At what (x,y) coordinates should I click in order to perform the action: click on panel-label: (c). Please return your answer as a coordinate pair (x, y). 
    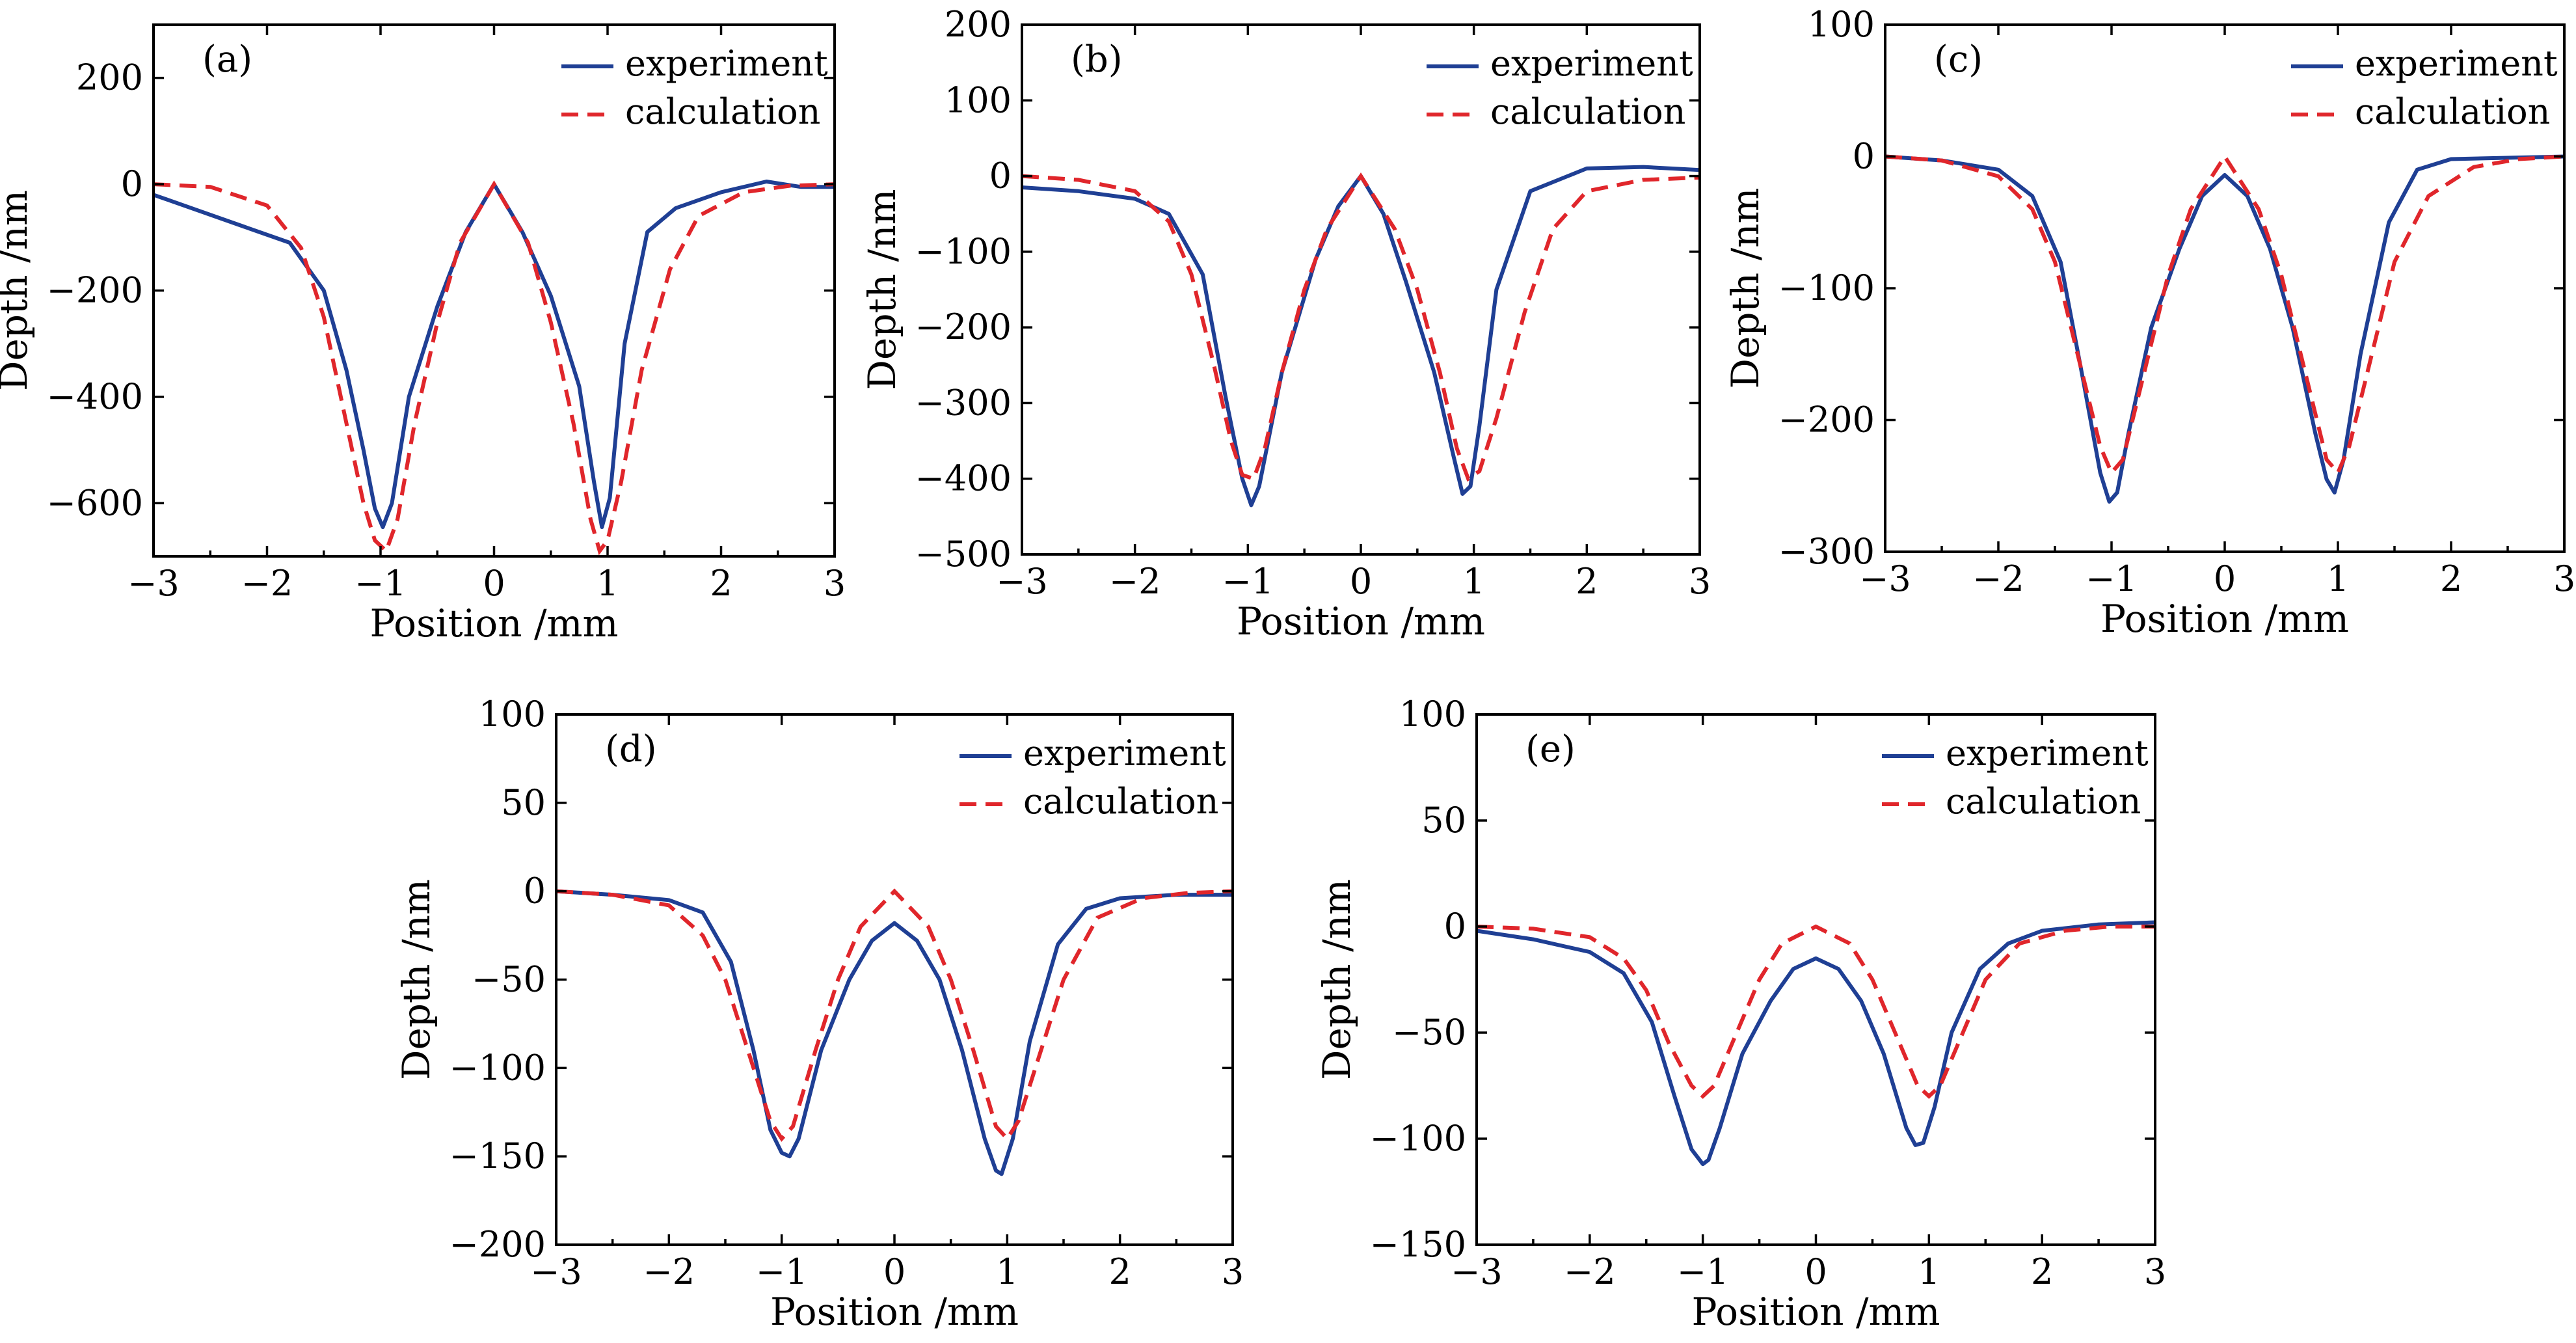
    Looking at the image, I should click on (1958, 60).